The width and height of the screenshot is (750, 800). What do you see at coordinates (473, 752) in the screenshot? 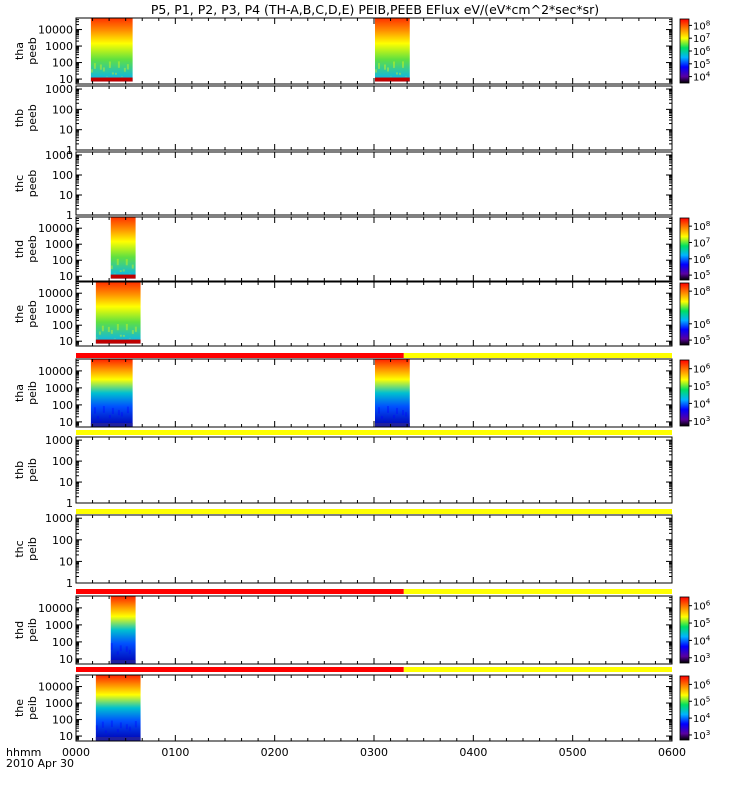
I see `x-tick-label: 0400` at bounding box center [473, 752].